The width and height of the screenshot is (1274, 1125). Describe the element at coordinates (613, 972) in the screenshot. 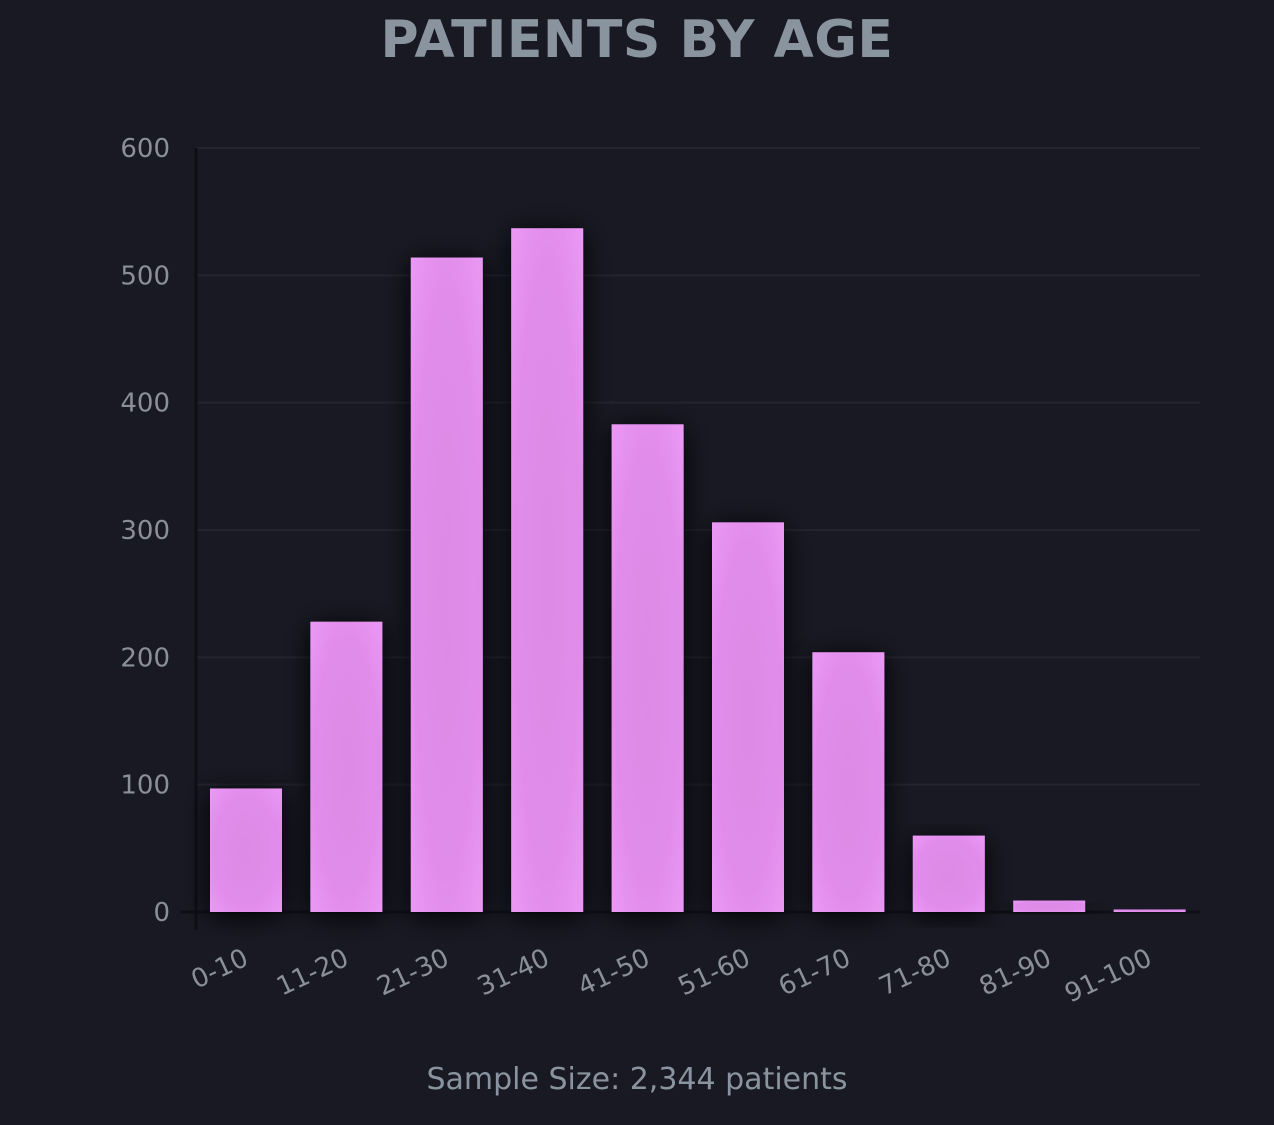

I see `x-tick-label-41-50: 41-50` at that location.